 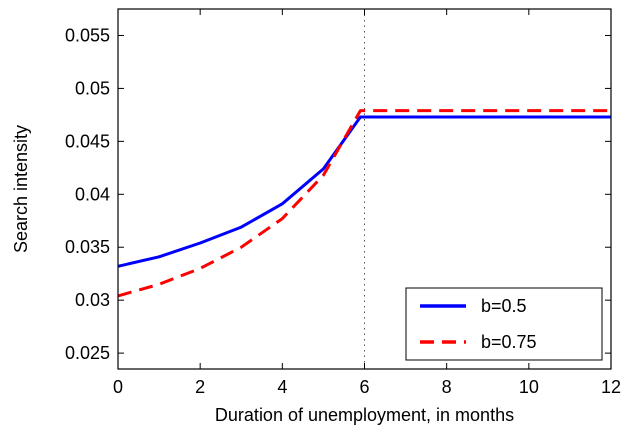 I want to click on x-tick-label: 12, so click(x=611, y=387).